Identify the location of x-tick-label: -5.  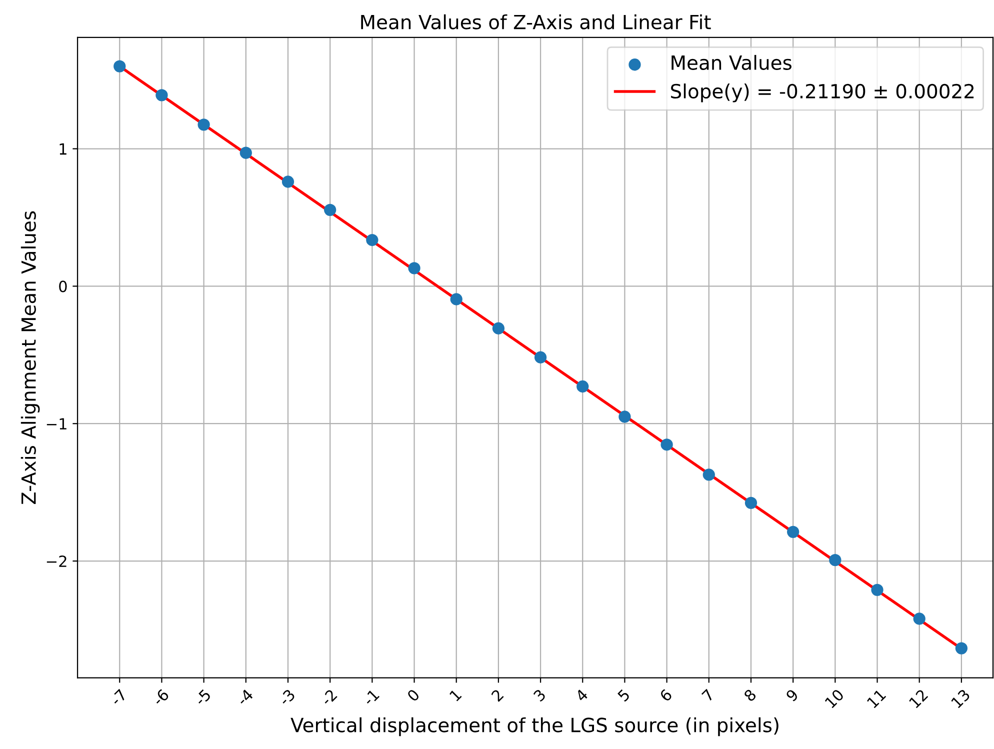
(203, 697).